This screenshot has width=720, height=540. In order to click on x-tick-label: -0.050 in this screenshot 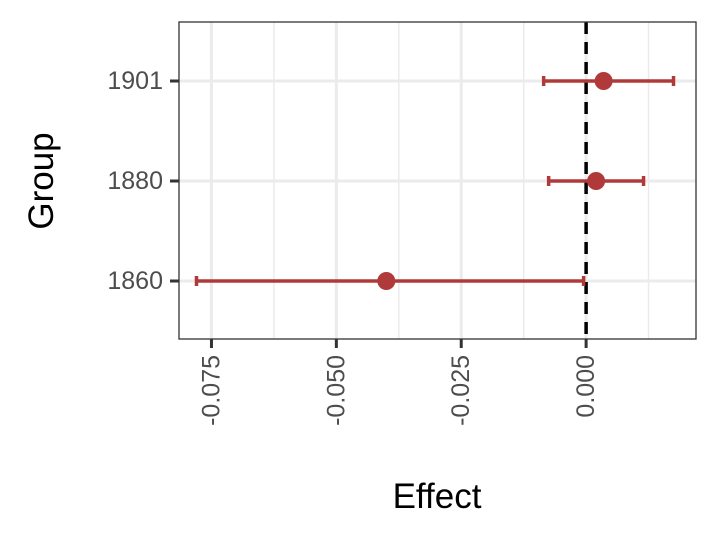, I will do `click(336, 390)`.